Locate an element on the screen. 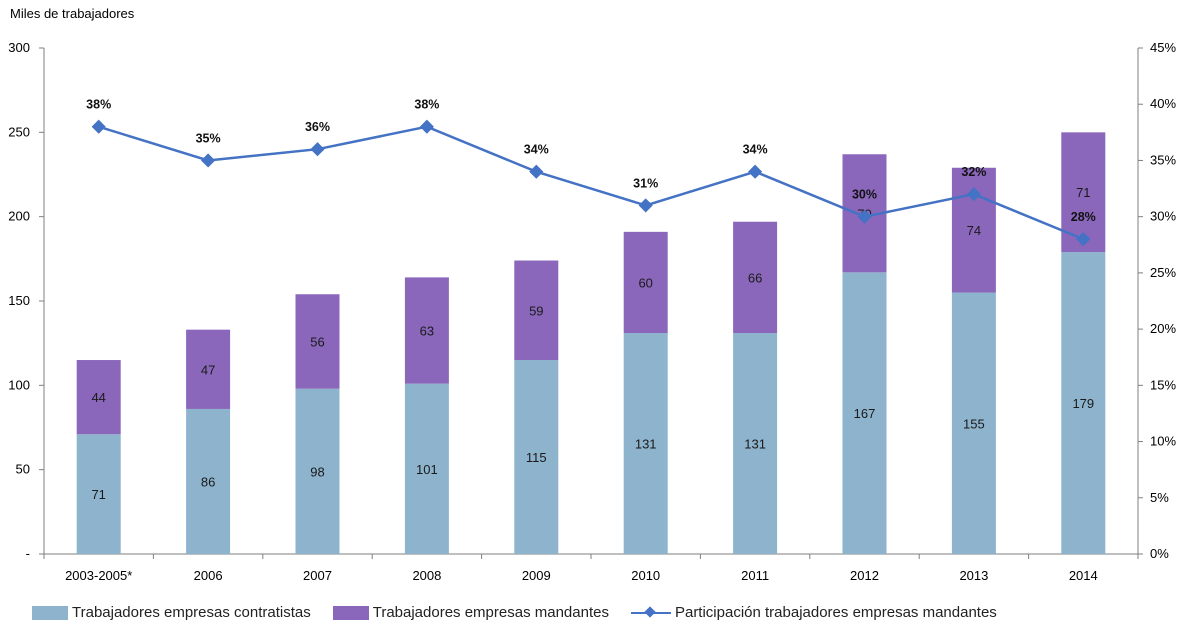 Image resolution: width=1184 pixels, height=628 pixels. y-tick-label: 250 is located at coordinates (19, 131).